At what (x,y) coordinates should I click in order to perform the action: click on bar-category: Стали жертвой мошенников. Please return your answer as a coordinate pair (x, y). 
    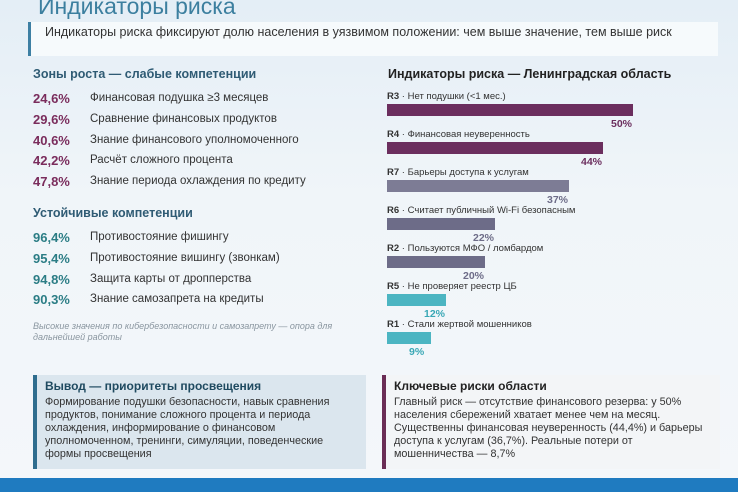
    Looking at the image, I should click on (469, 324).